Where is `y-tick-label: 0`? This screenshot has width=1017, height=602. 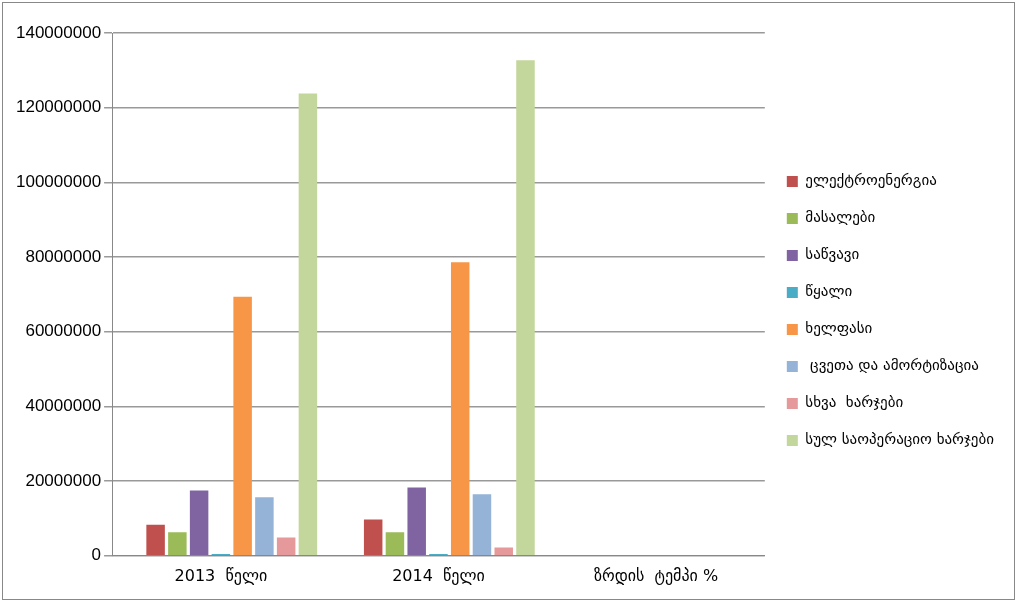 y-tick-label: 0 is located at coordinates (96, 555).